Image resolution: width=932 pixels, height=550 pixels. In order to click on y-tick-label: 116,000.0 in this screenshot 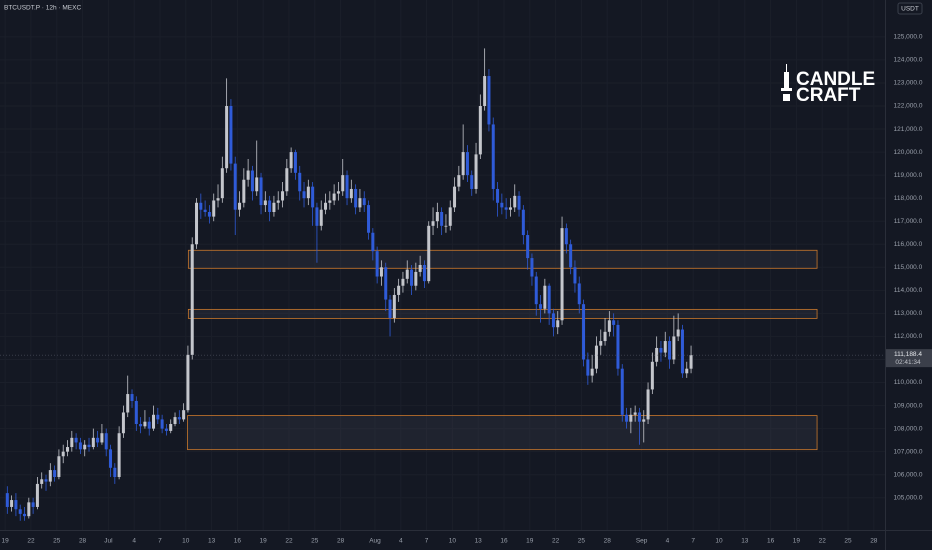, I will do `click(908, 244)`.